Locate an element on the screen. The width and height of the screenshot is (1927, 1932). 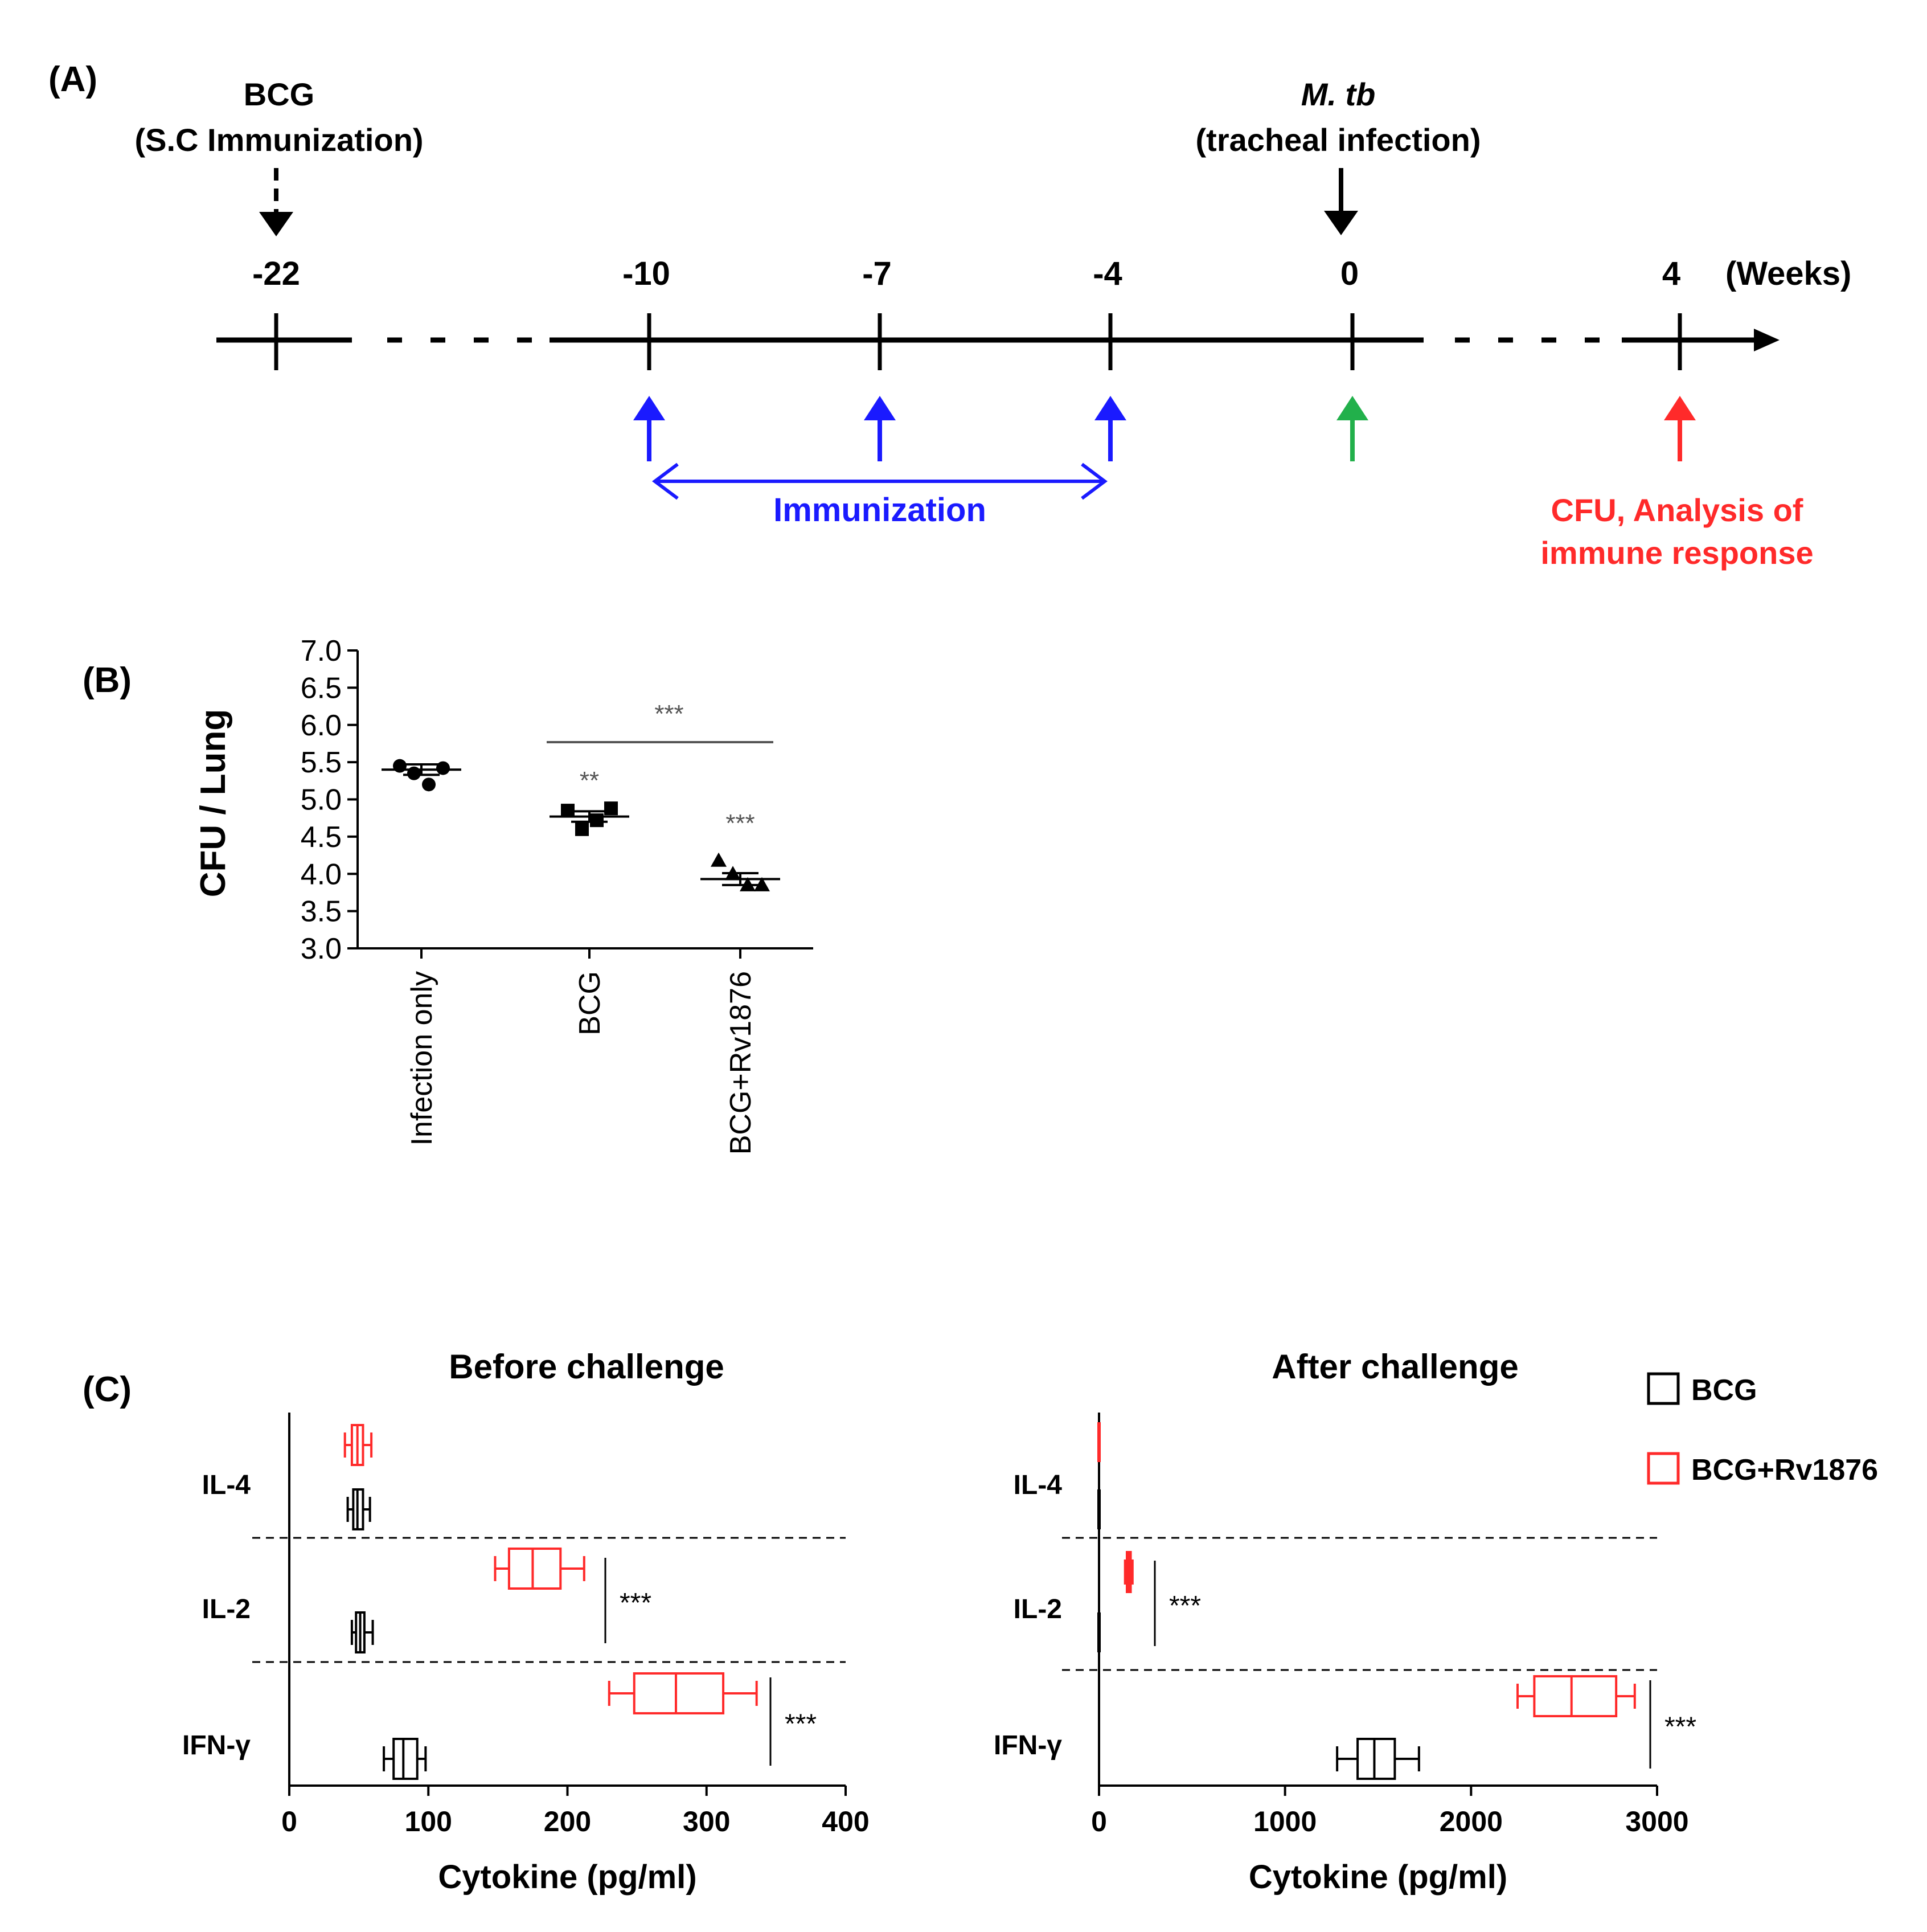
y-tick-label: 6.0 is located at coordinates (321, 725).